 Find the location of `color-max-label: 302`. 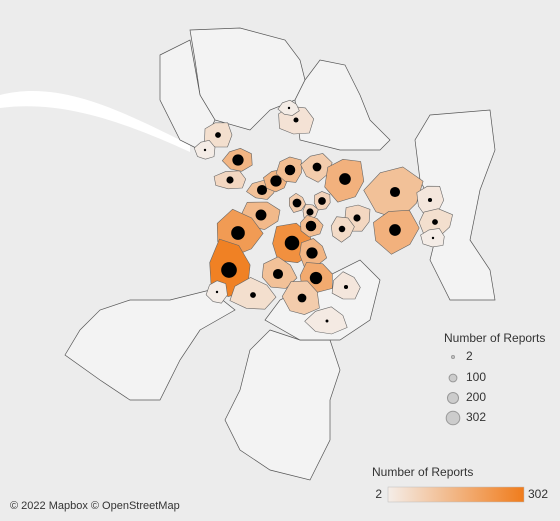

color-max-label: 302 is located at coordinates (538, 494).